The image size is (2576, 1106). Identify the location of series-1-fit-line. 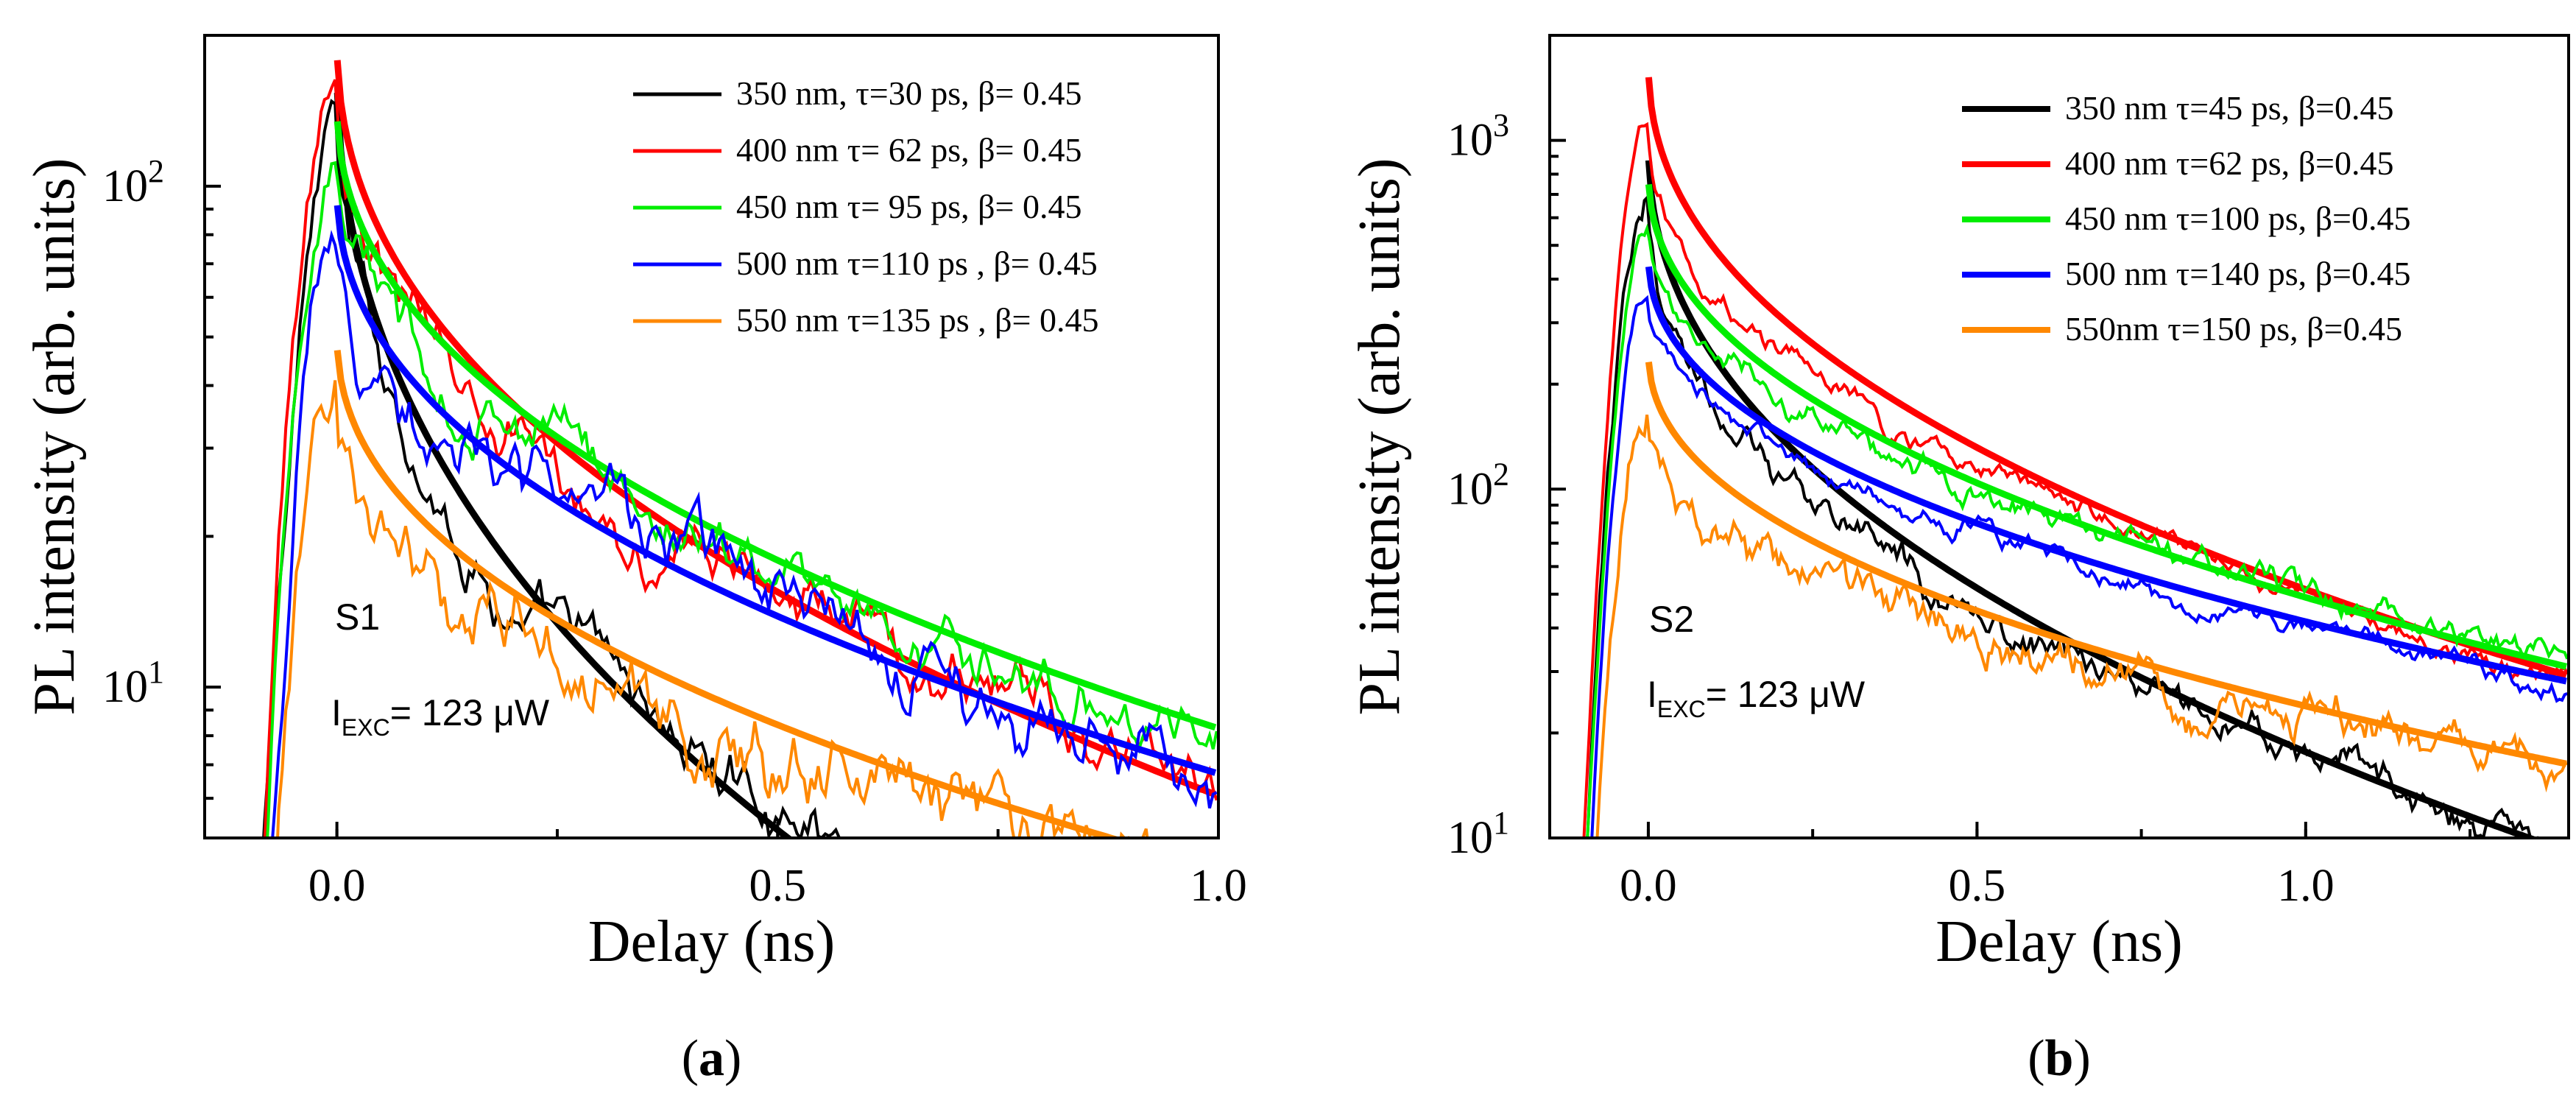
(564, 465).